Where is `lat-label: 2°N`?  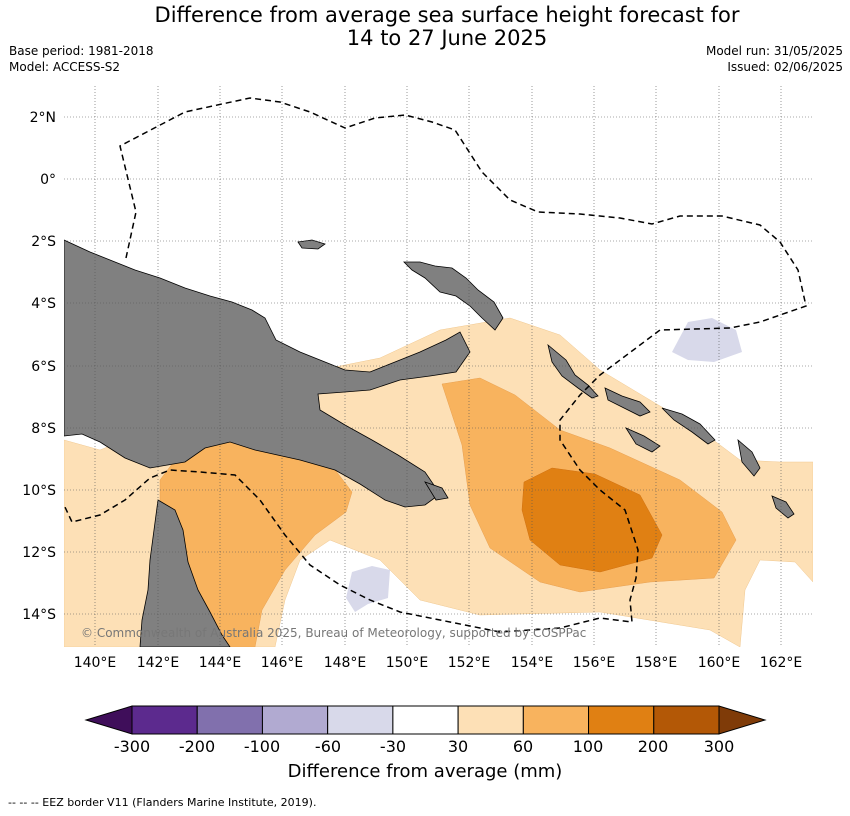 lat-label: 2°N is located at coordinates (43, 118).